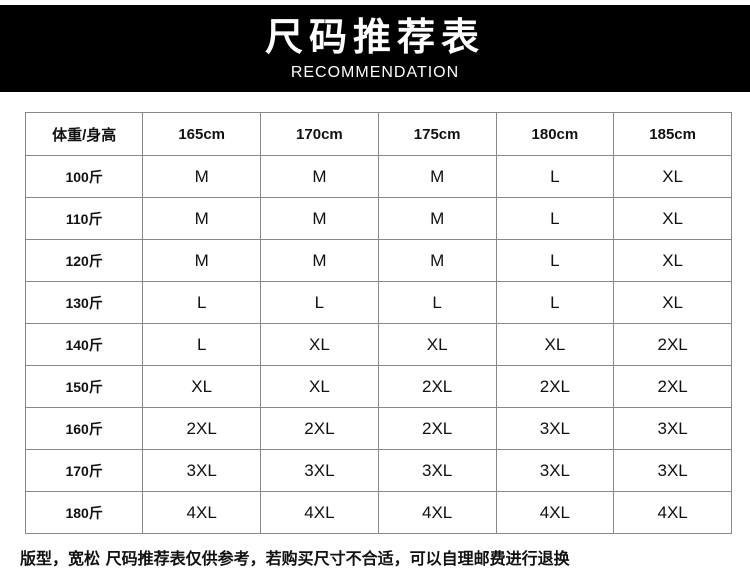 The image size is (750, 580). Describe the element at coordinates (202, 134) in the screenshot. I see `column-header: 165cm` at that location.